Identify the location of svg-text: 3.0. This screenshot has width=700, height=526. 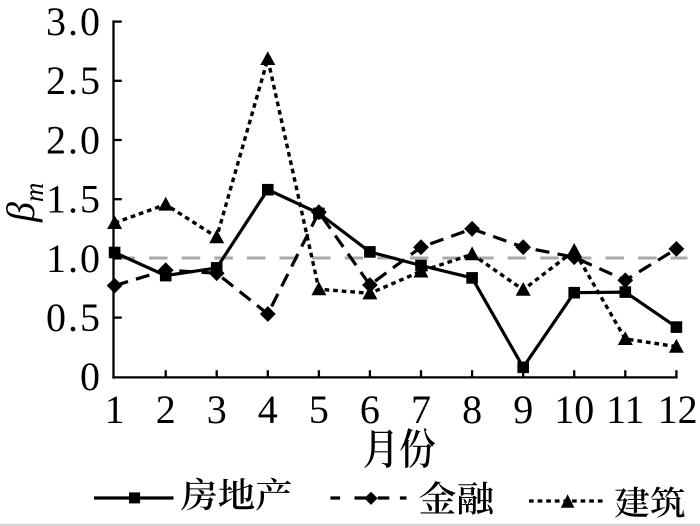
(74, 22).